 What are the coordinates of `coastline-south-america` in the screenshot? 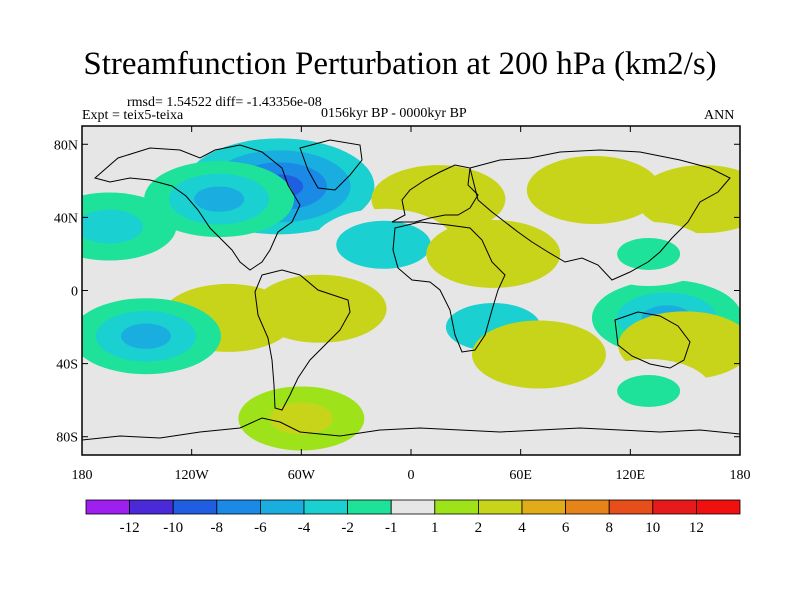 It's located at (302, 340).